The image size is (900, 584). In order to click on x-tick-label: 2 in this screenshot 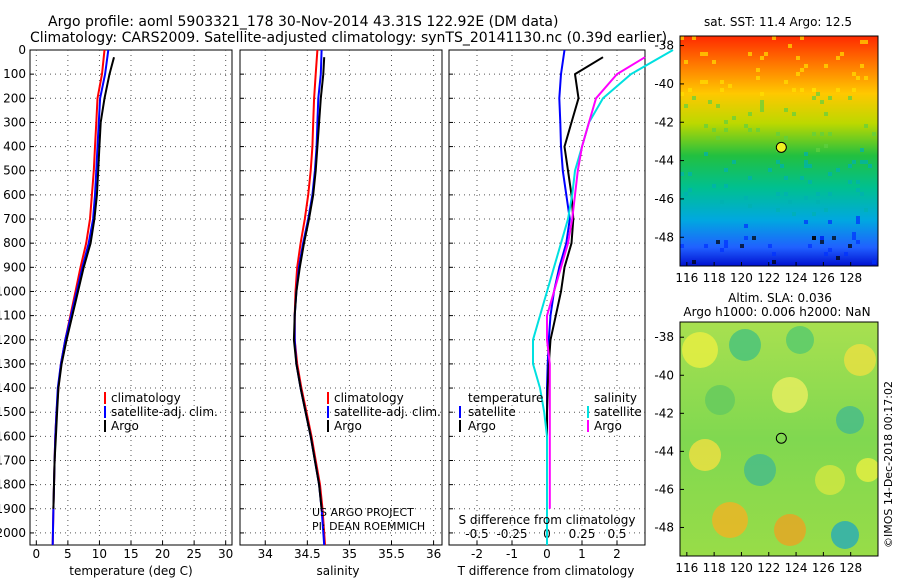, I will do `click(617, 554)`.